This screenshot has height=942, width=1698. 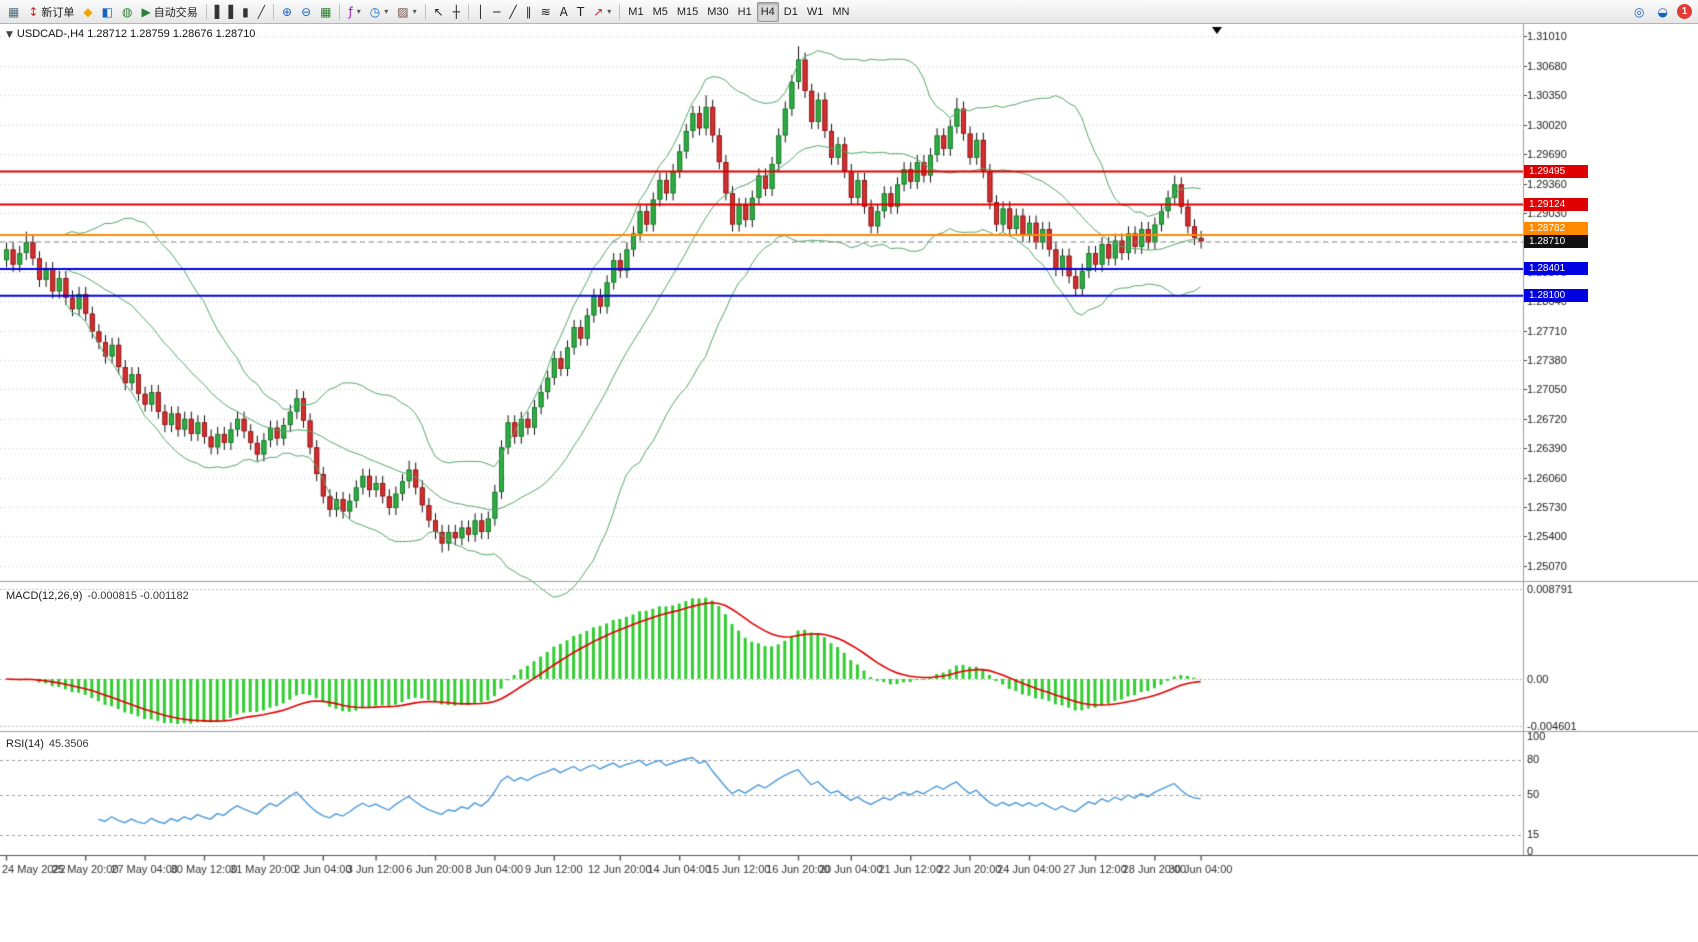 I want to click on new-order-button: ↕ 新订单, so click(x=51, y=12).